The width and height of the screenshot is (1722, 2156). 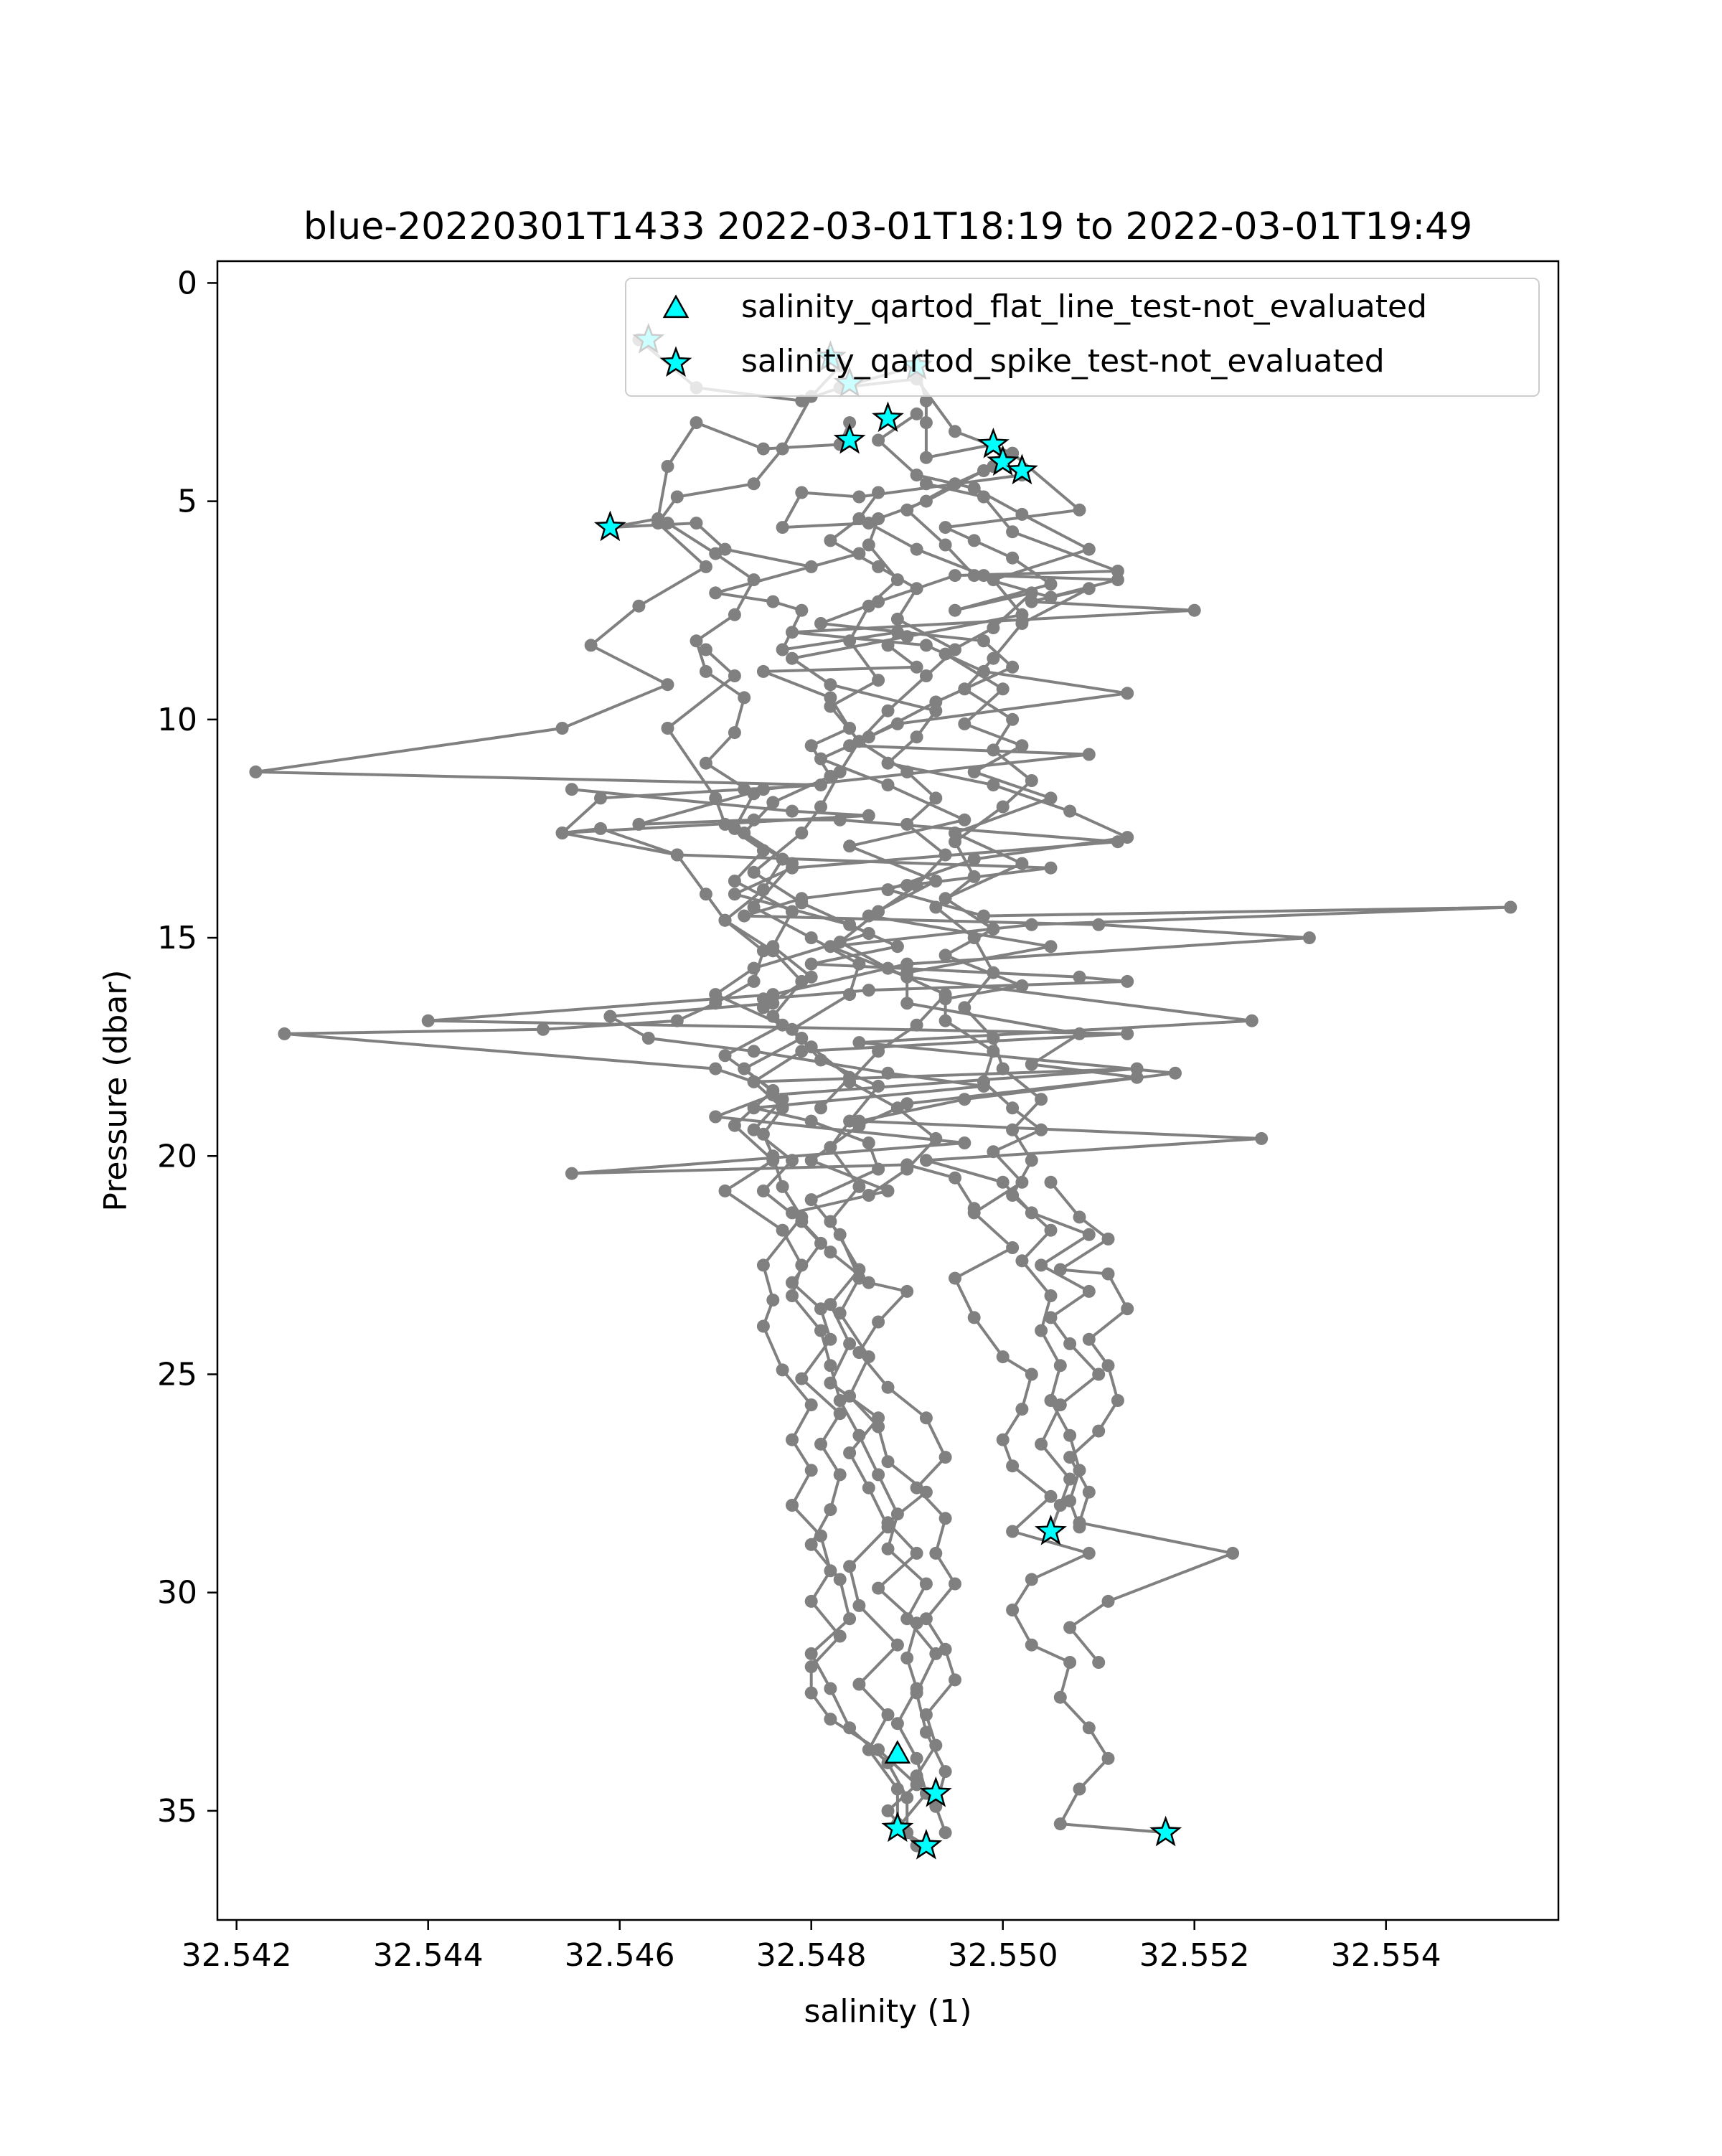 What do you see at coordinates (177, 1811) in the screenshot?
I see `y-tick-label: 35` at bounding box center [177, 1811].